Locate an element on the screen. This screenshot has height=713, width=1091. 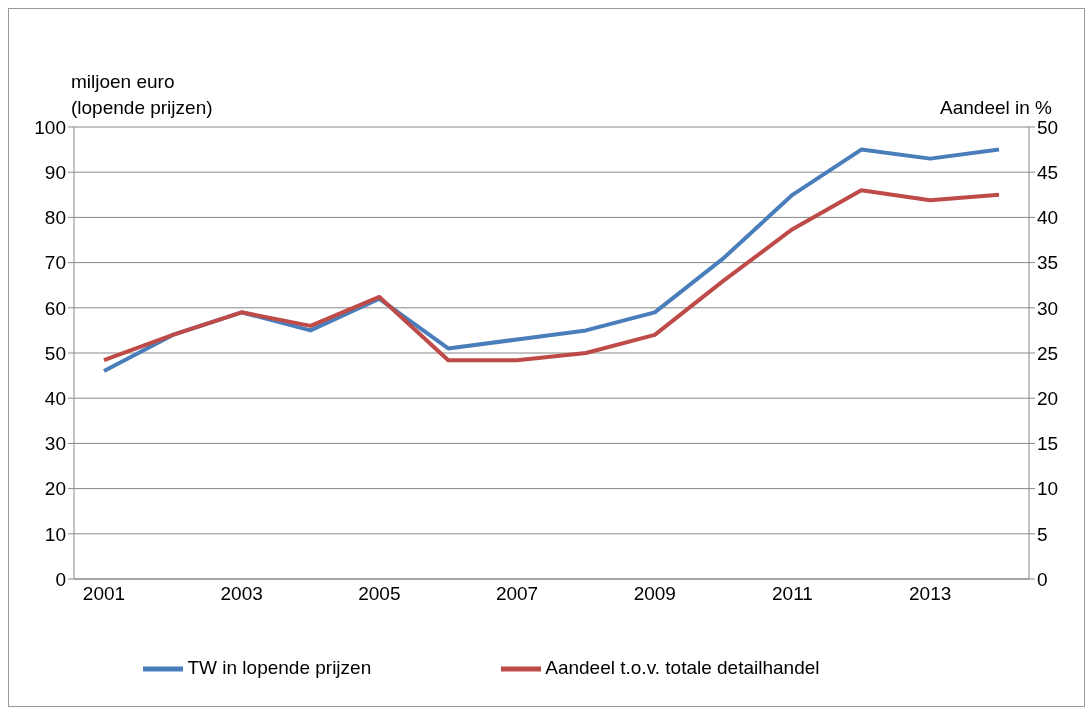
y-tick-label: 80 is located at coordinates (55, 218).